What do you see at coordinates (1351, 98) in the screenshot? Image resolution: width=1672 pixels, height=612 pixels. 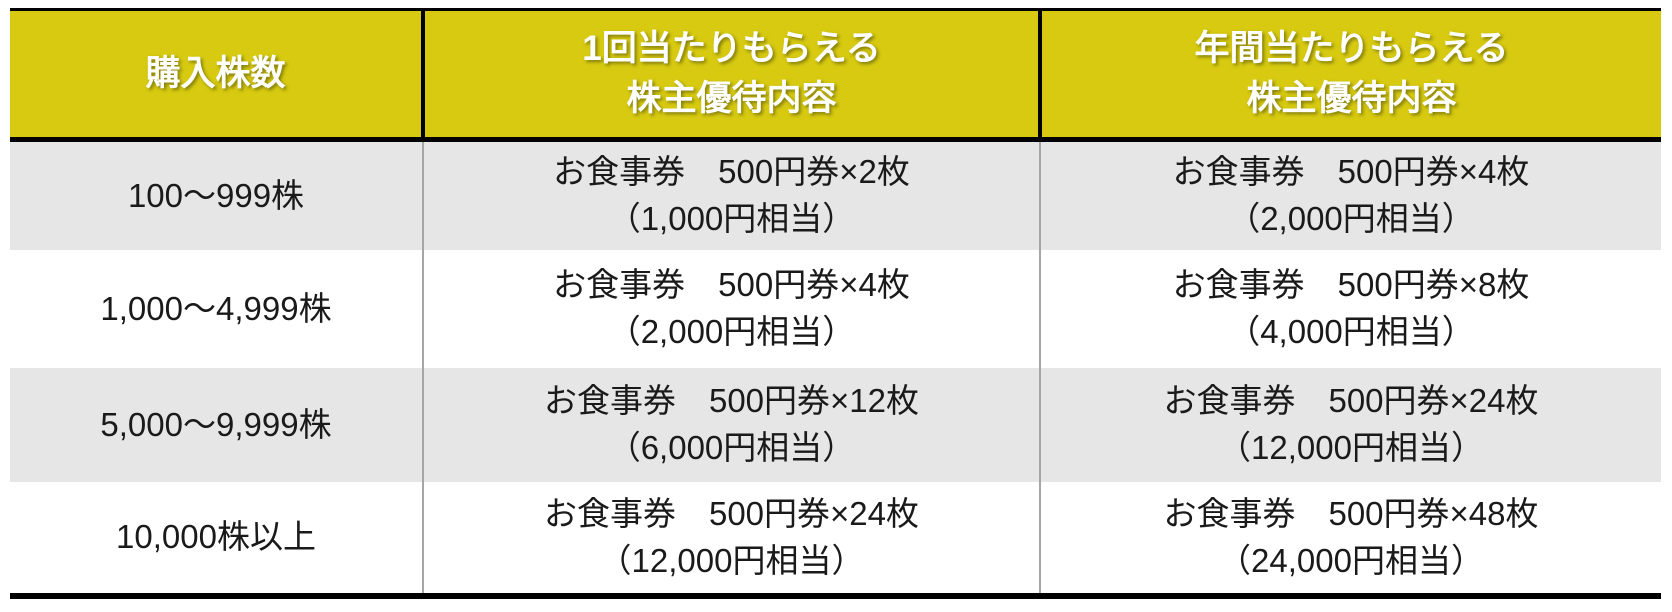 I see `header-per-year-line2: 株主優待内容` at bounding box center [1351, 98].